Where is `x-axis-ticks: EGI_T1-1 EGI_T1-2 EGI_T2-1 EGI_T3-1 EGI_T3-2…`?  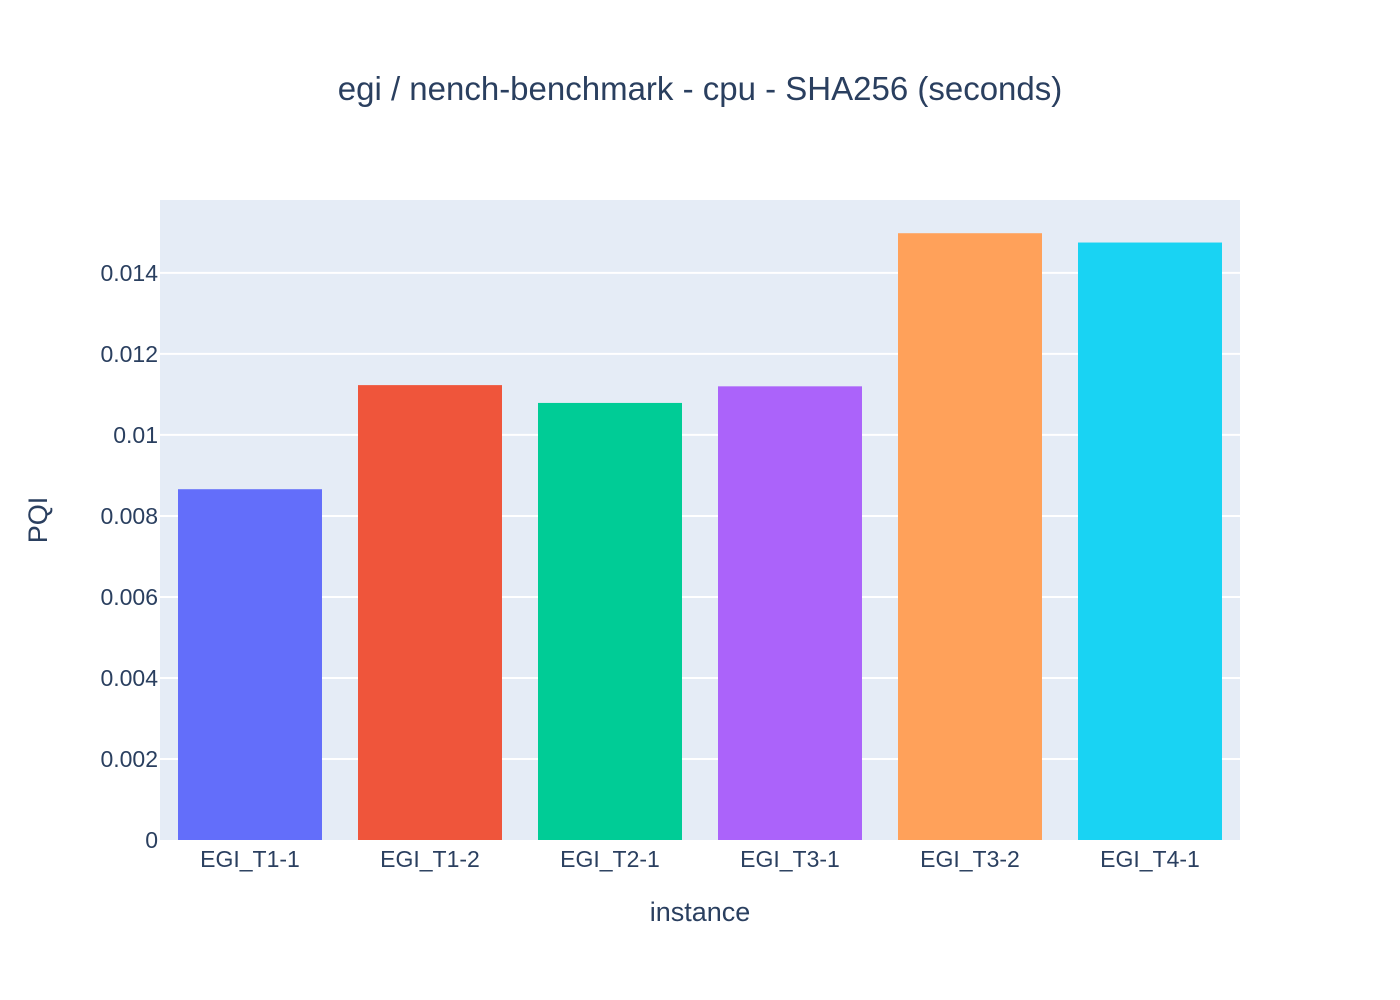
x-axis-ticks: EGI_T1-1 EGI_T1-2 EGI_T2-1 EGI_T3-1 EGI_T3-2… is located at coordinates (700, 859).